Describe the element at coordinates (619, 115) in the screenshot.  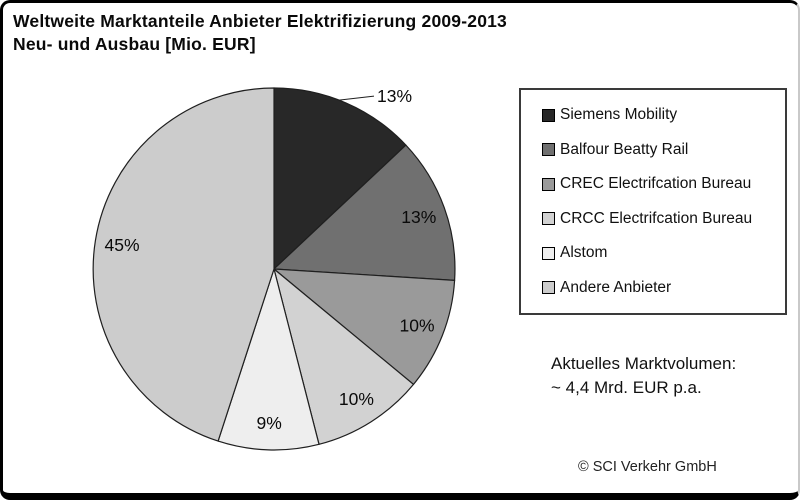
I see `legend-label: Siemens Mobility` at that location.